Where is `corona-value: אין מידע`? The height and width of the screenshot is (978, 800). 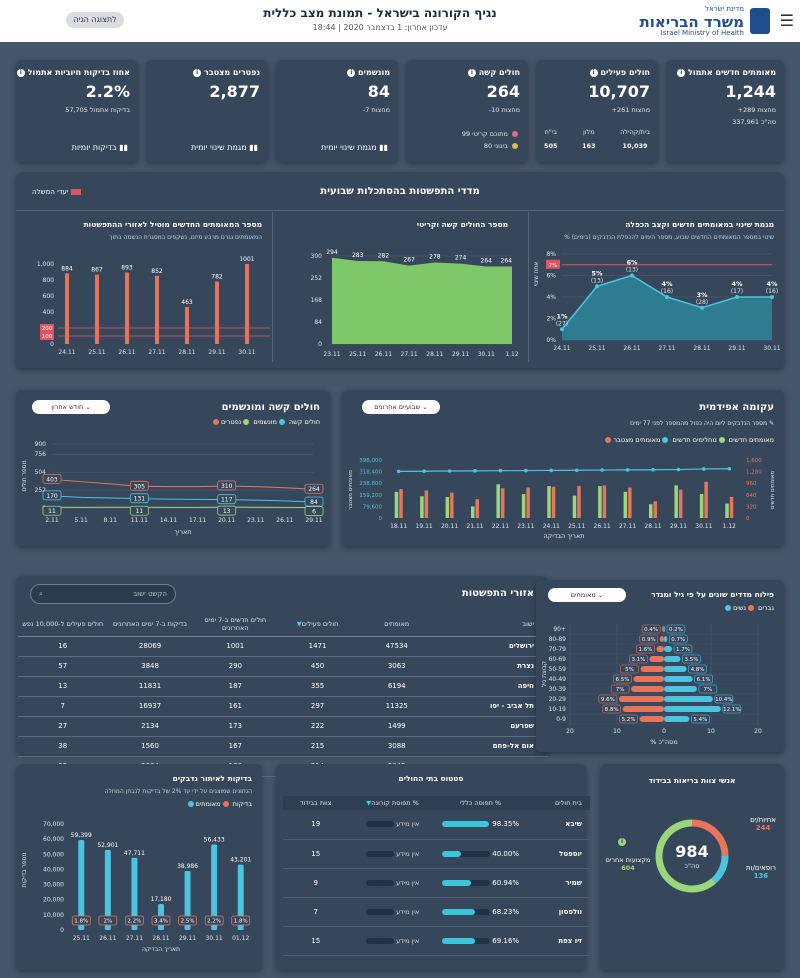 corona-value: אין מידע is located at coordinates (408, 911).